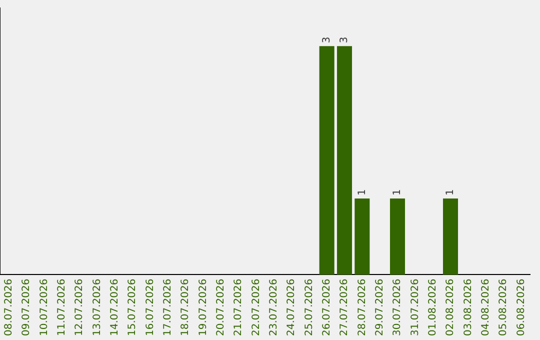  What do you see at coordinates (132, 307) in the screenshot?
I see `x-tick-label: 15.07.2026` at bounding box center [132, 307].